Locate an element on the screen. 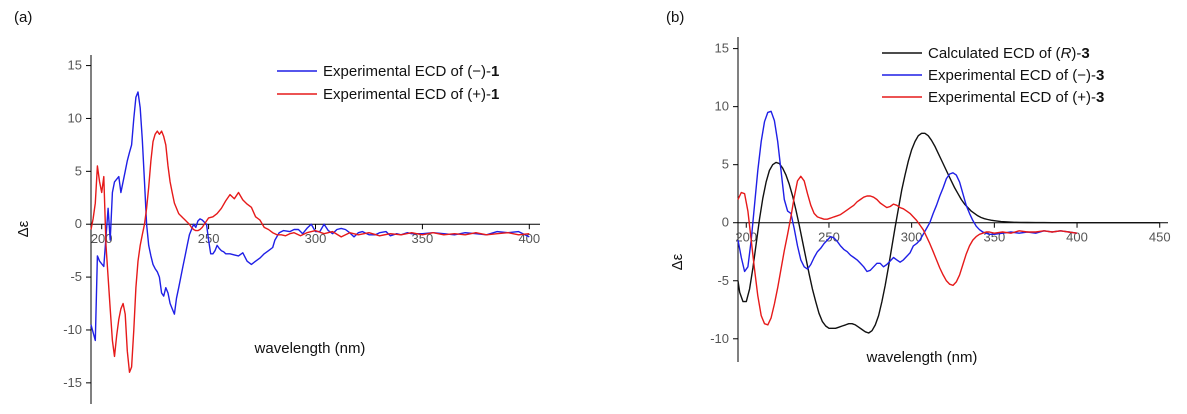 The width and height of the screenshot is (1187, 414). x-tick-label: 350 is located at coordinates (423, 238).